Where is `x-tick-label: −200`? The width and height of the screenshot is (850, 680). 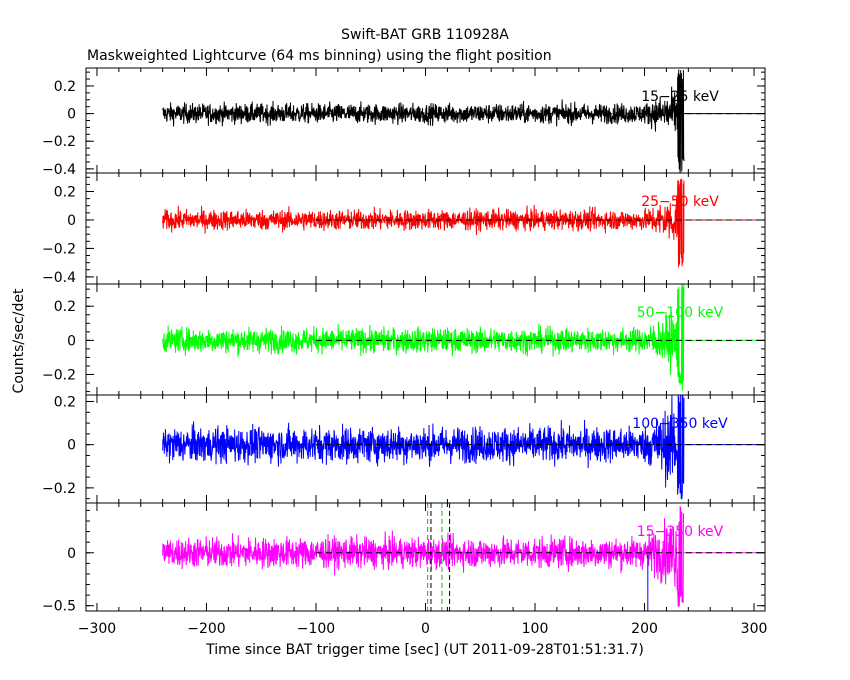
x-tick-label: −200 is located at coordinates (206, 629).